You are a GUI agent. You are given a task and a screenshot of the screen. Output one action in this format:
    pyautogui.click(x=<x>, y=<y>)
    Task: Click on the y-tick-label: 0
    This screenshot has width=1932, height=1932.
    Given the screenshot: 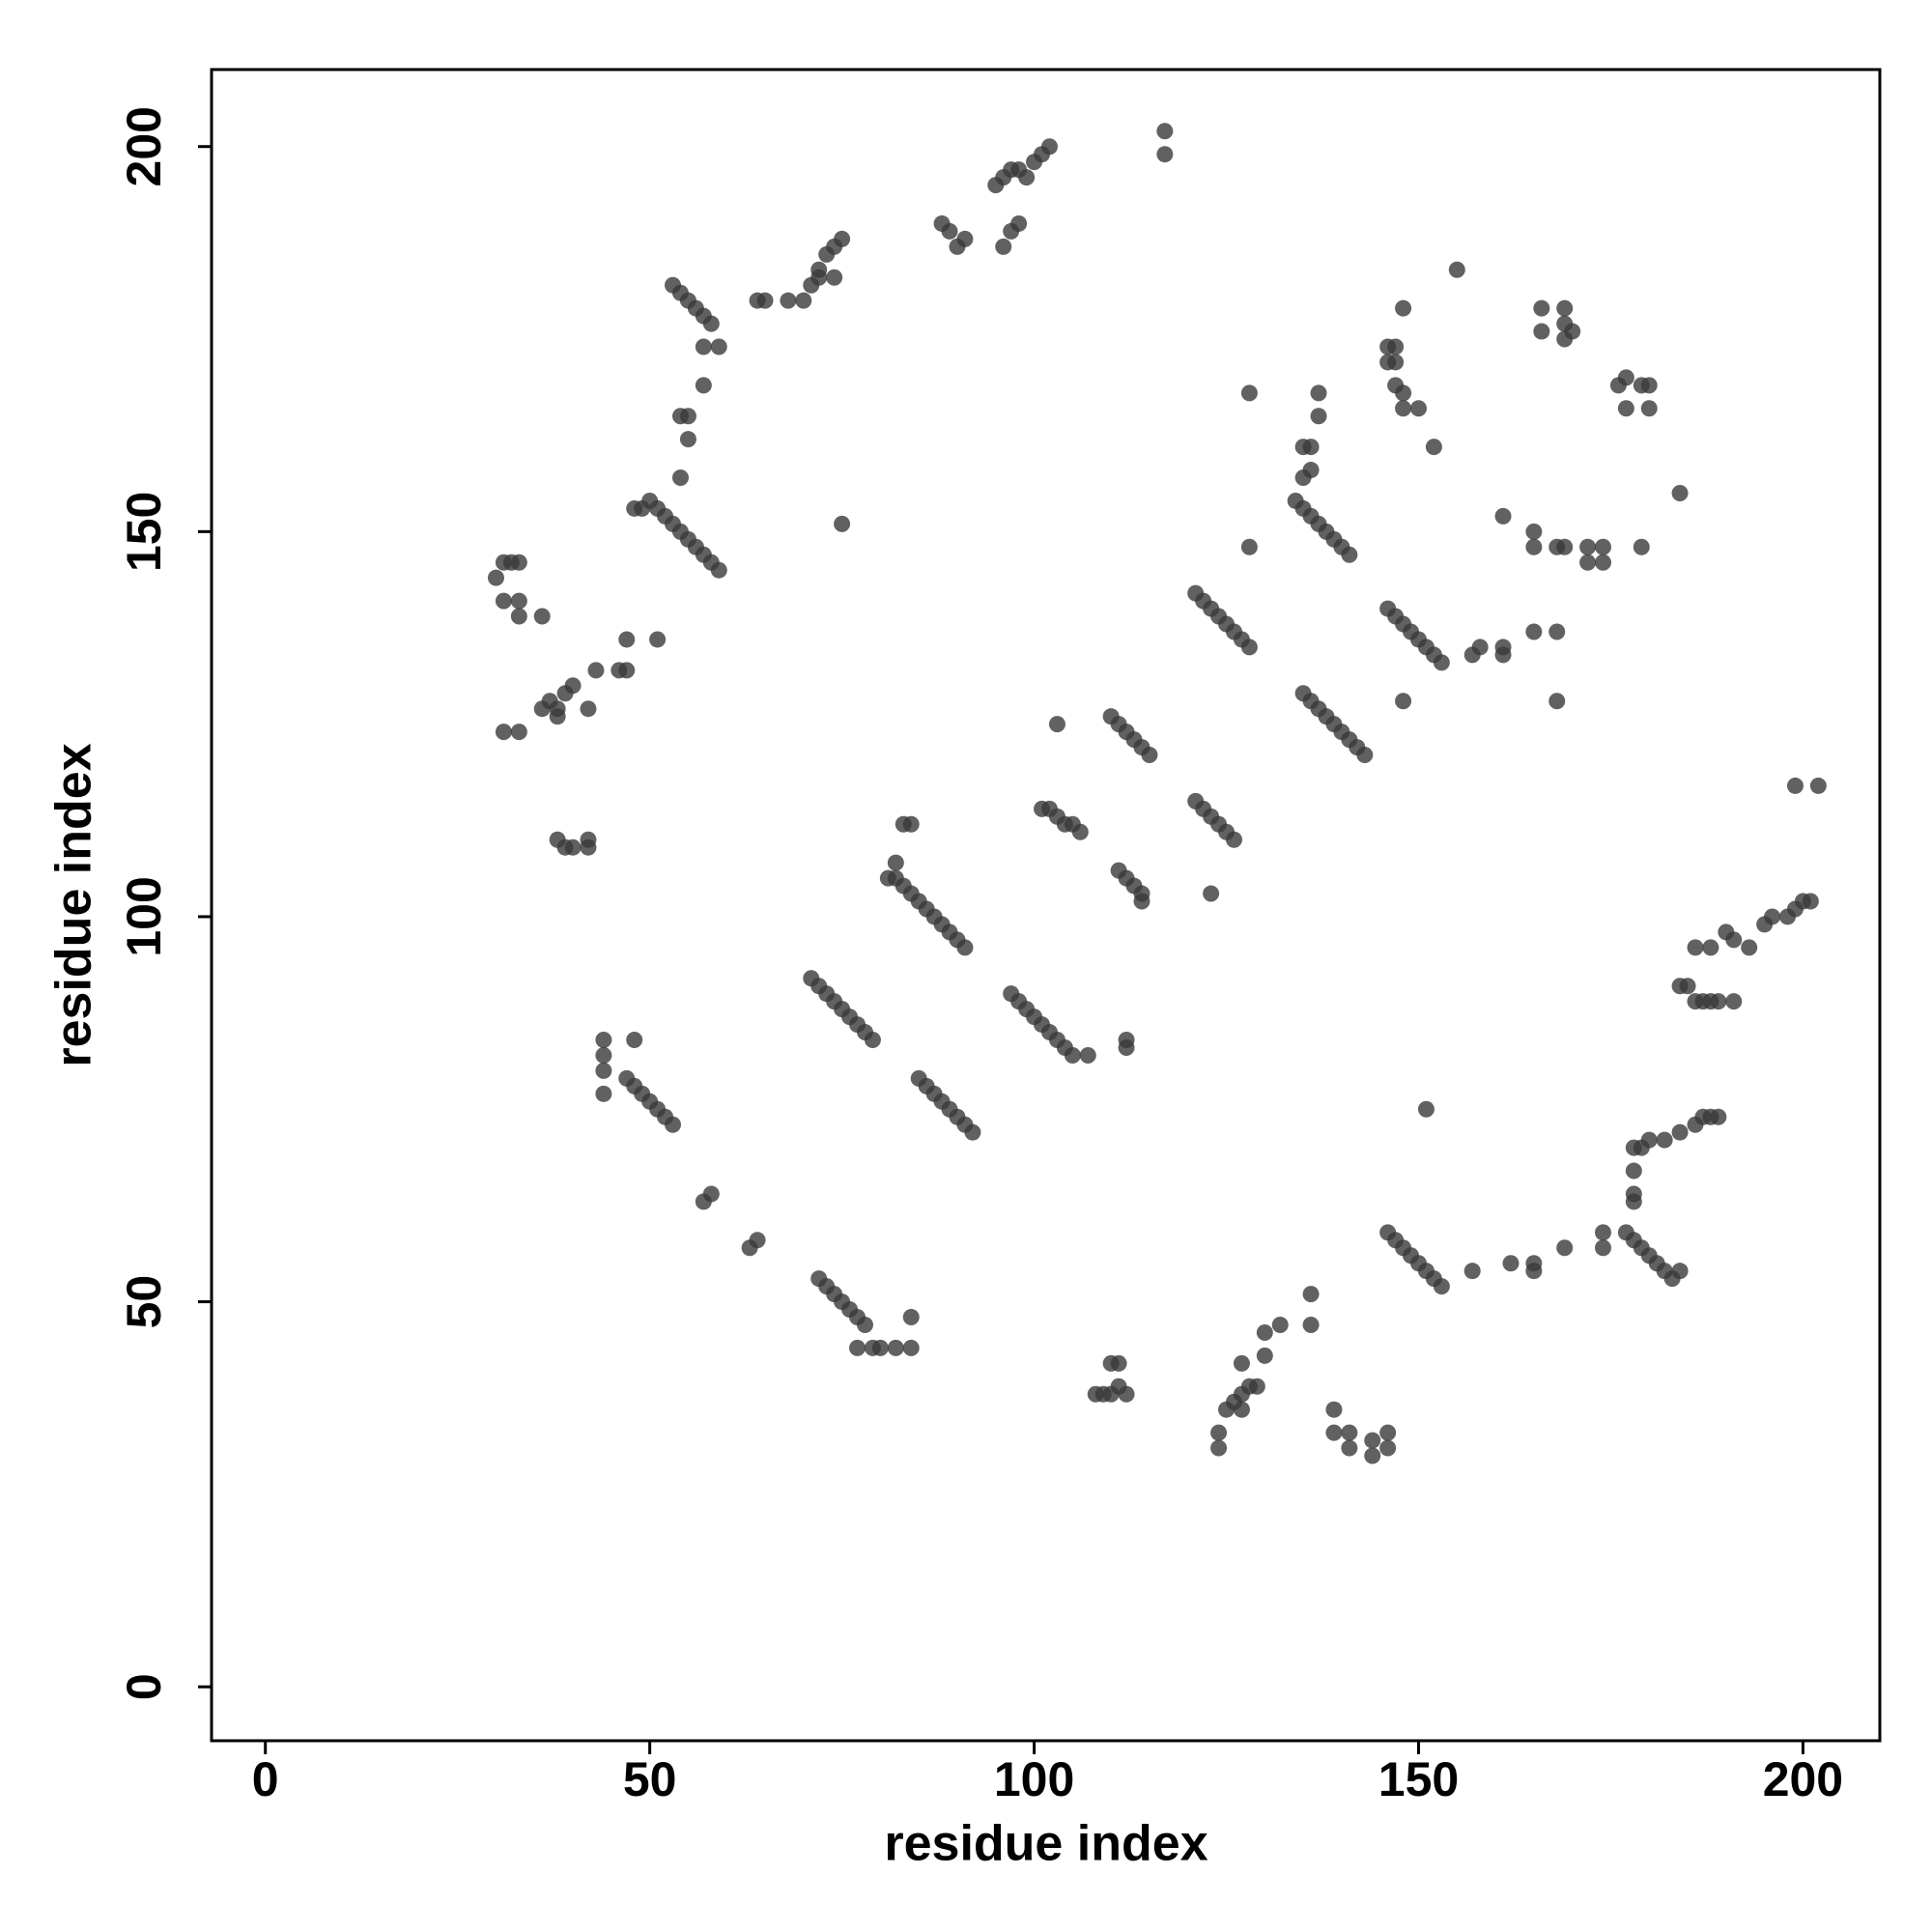 What is the action you would take?
    pyautogui.click(x=144, y=1686)
    